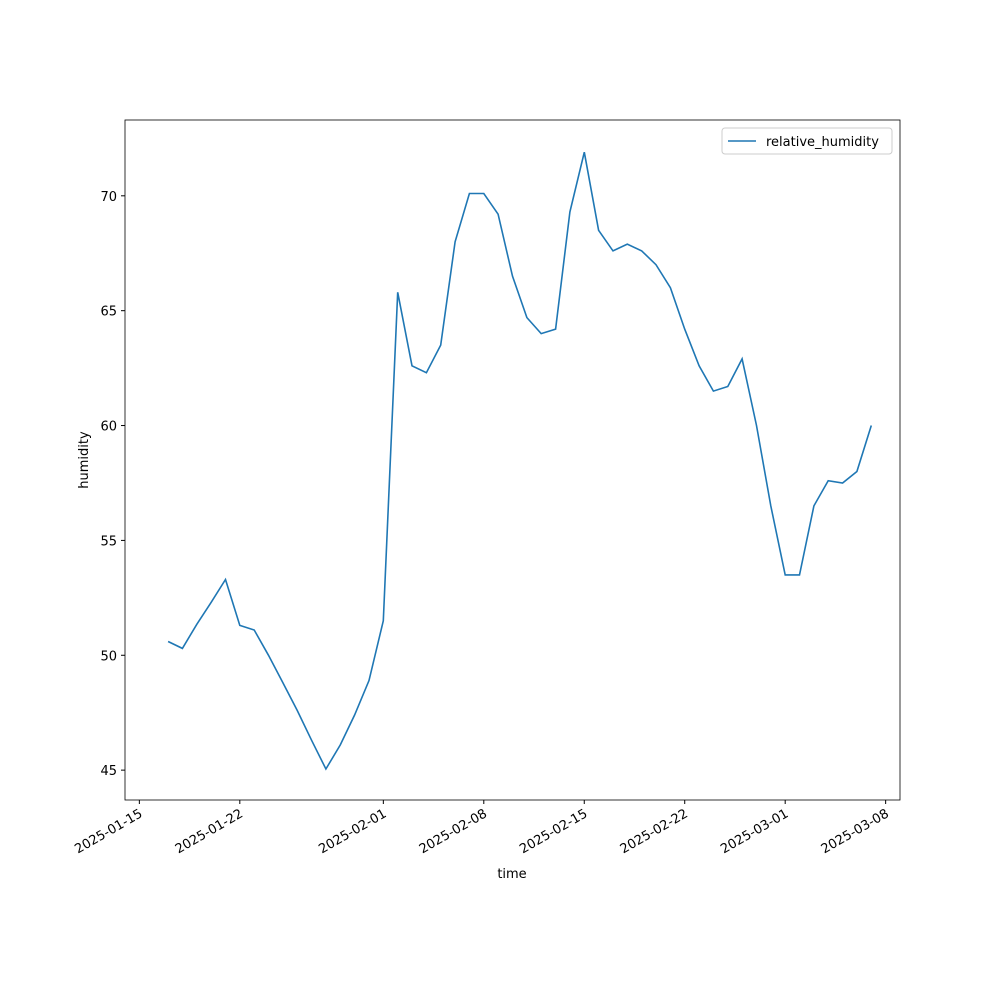  Describe the element at coordinates (108, 771) in the screenshot. I see `y-tick-label: 45` at that location.